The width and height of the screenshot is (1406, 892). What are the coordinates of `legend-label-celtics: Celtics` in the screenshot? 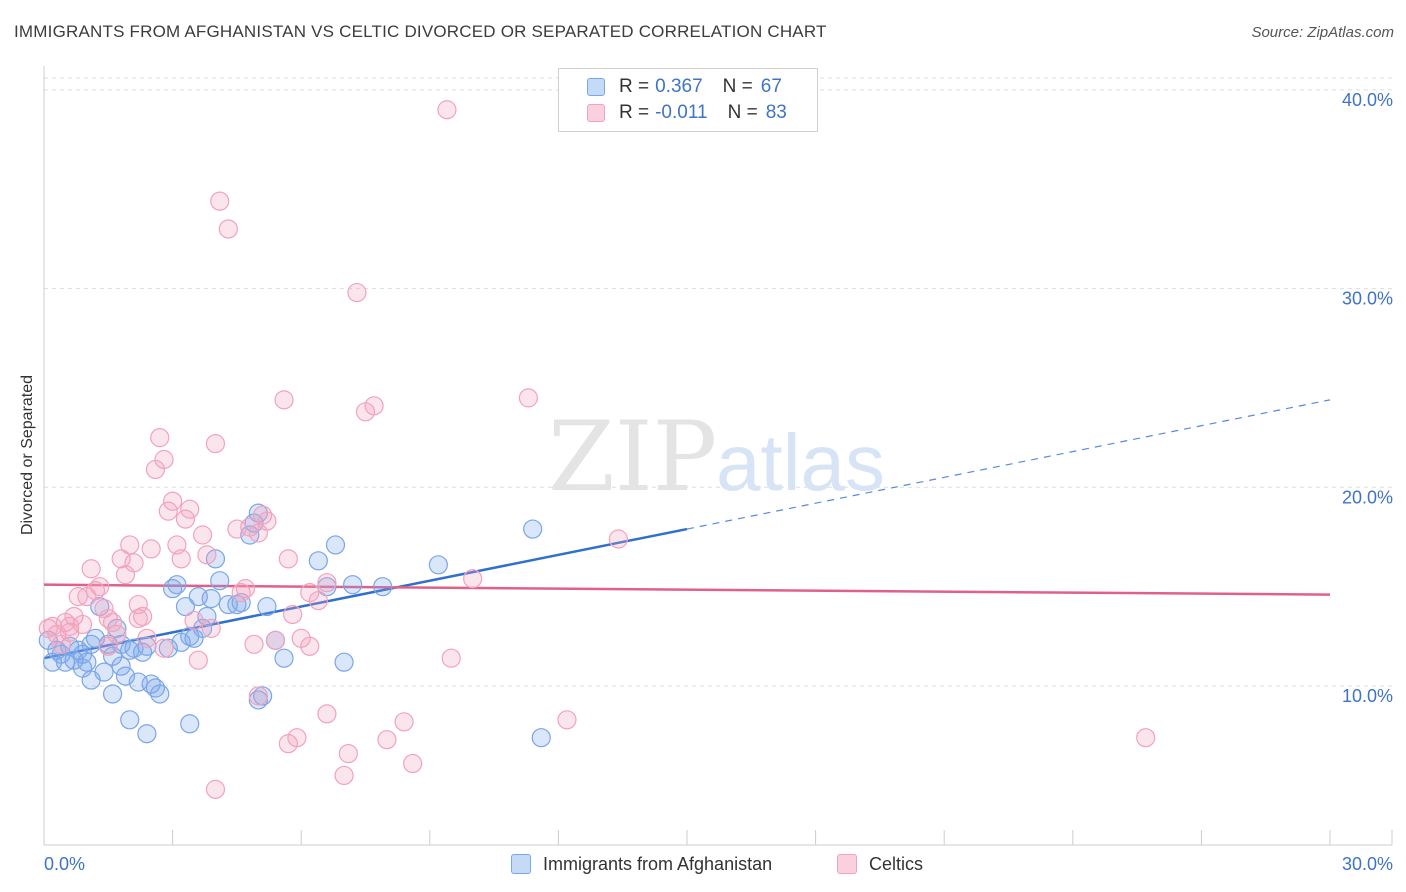 It's located at (896, 863).